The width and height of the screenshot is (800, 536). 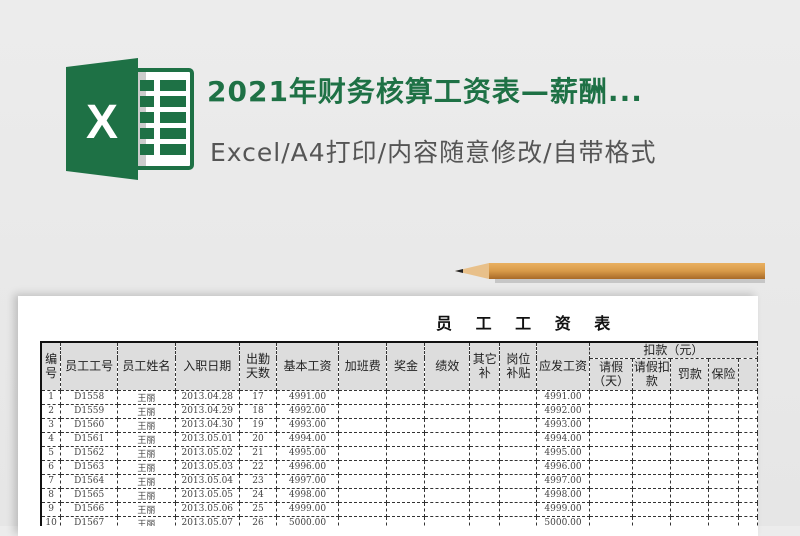 What do you see at coordinates (207, 509) in the screenshot?
I see `table-cell: 2013.05.06` at bounding box center [207, 509].